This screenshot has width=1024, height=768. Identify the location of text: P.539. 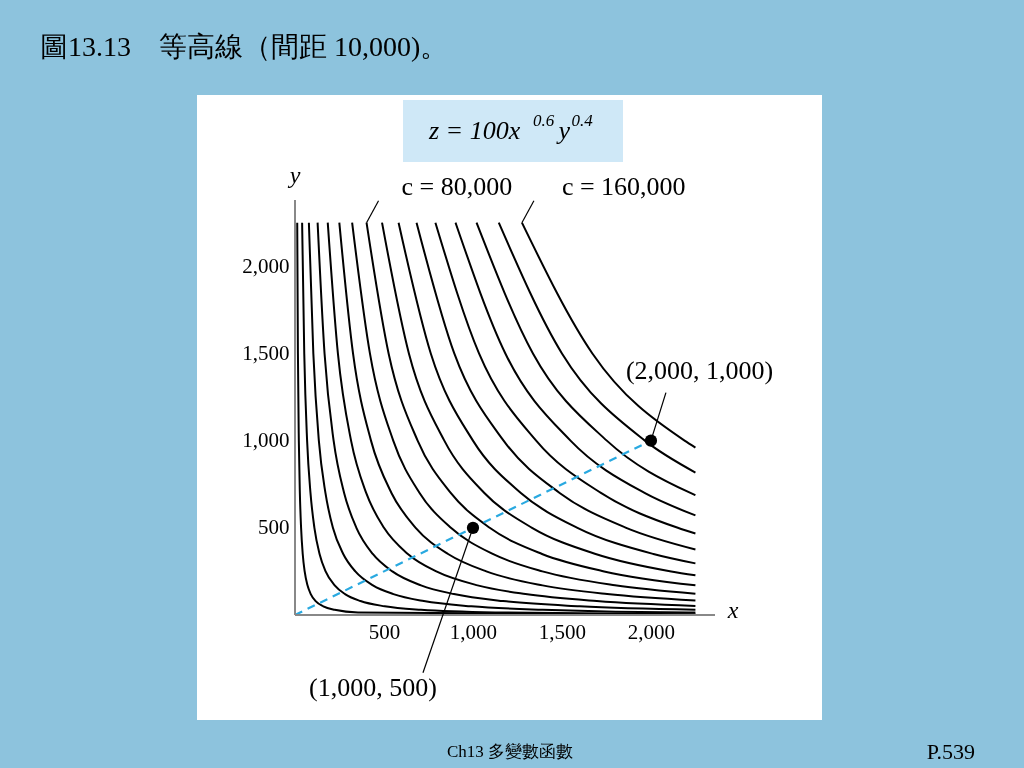
(950, 751).